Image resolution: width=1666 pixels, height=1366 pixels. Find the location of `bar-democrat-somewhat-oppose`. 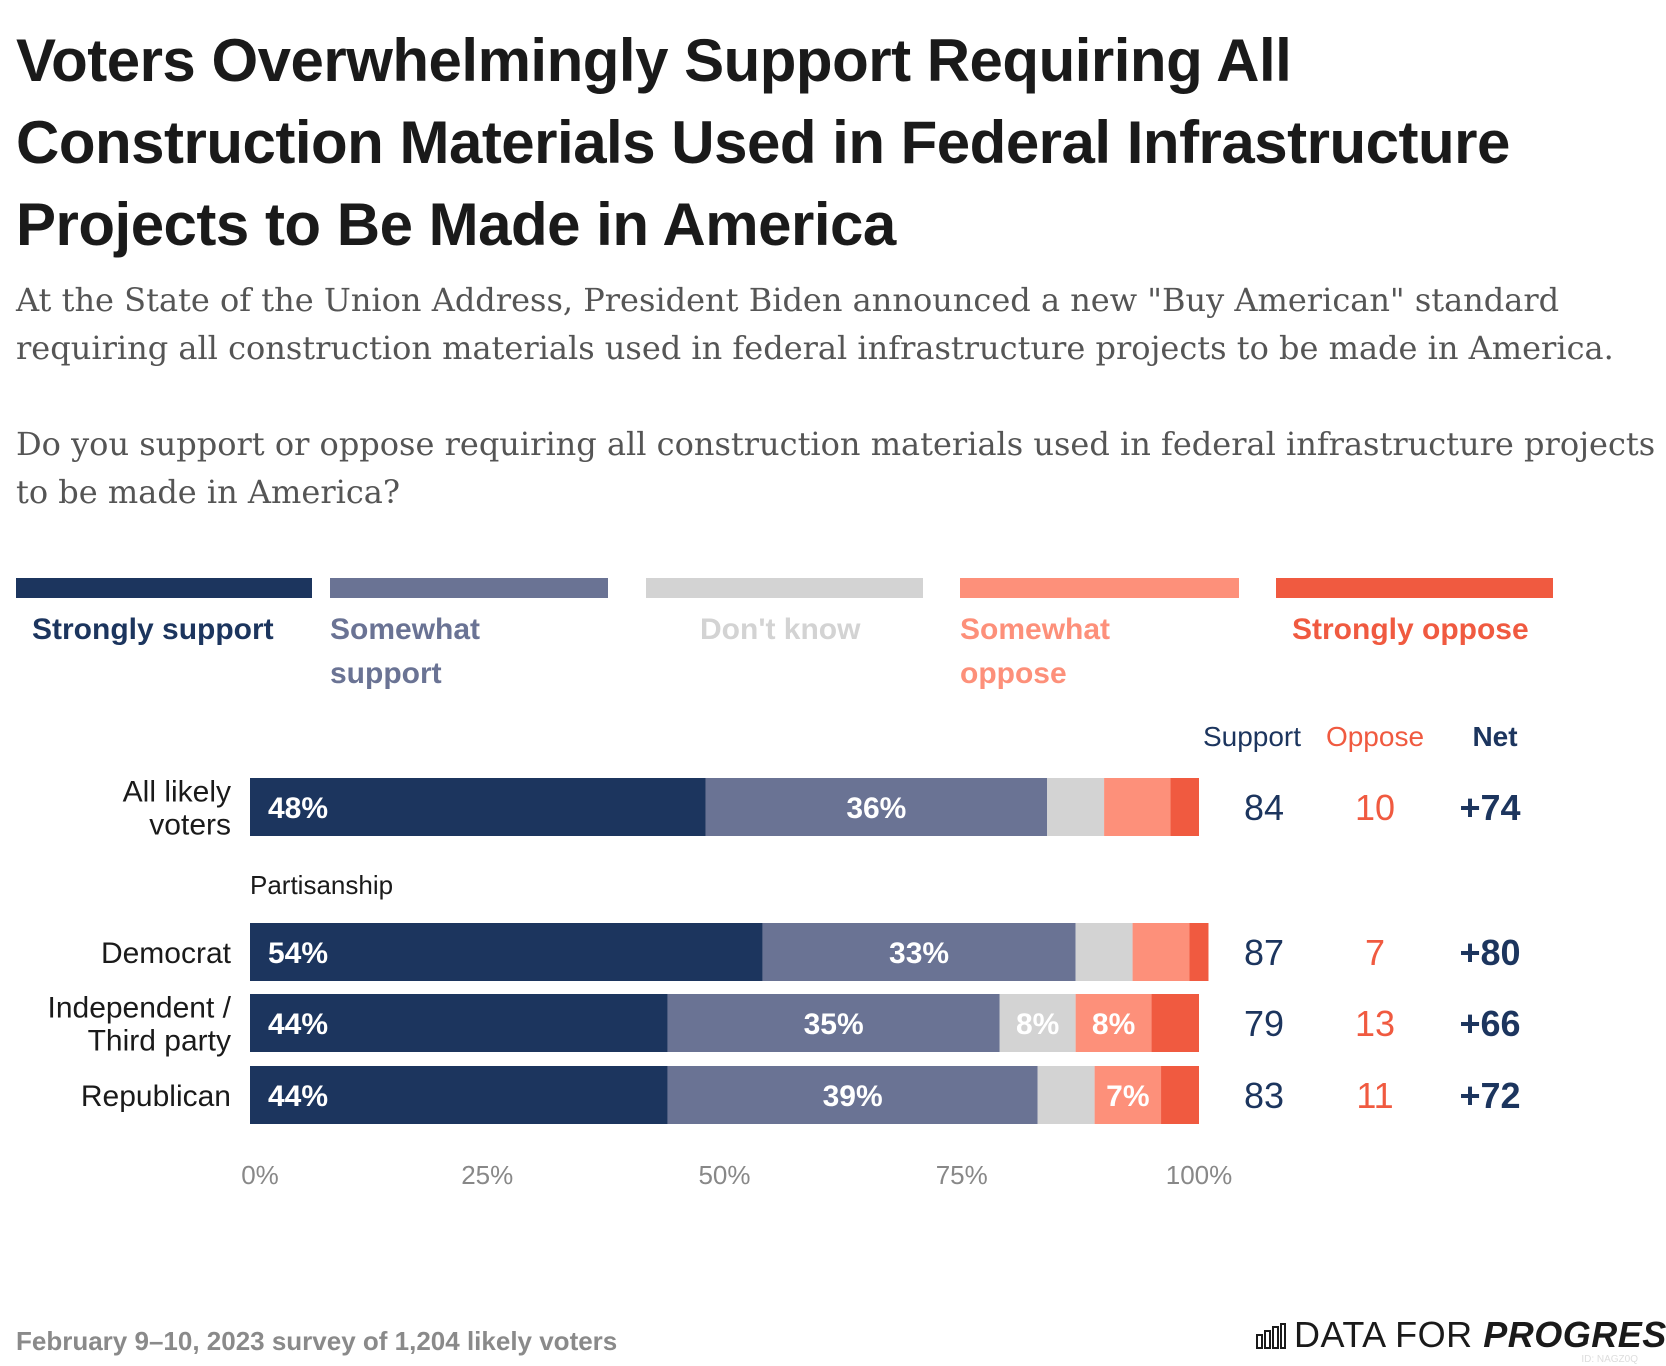

bar-democrat-somewhat-oppose is located at coordinates (1161, 952).